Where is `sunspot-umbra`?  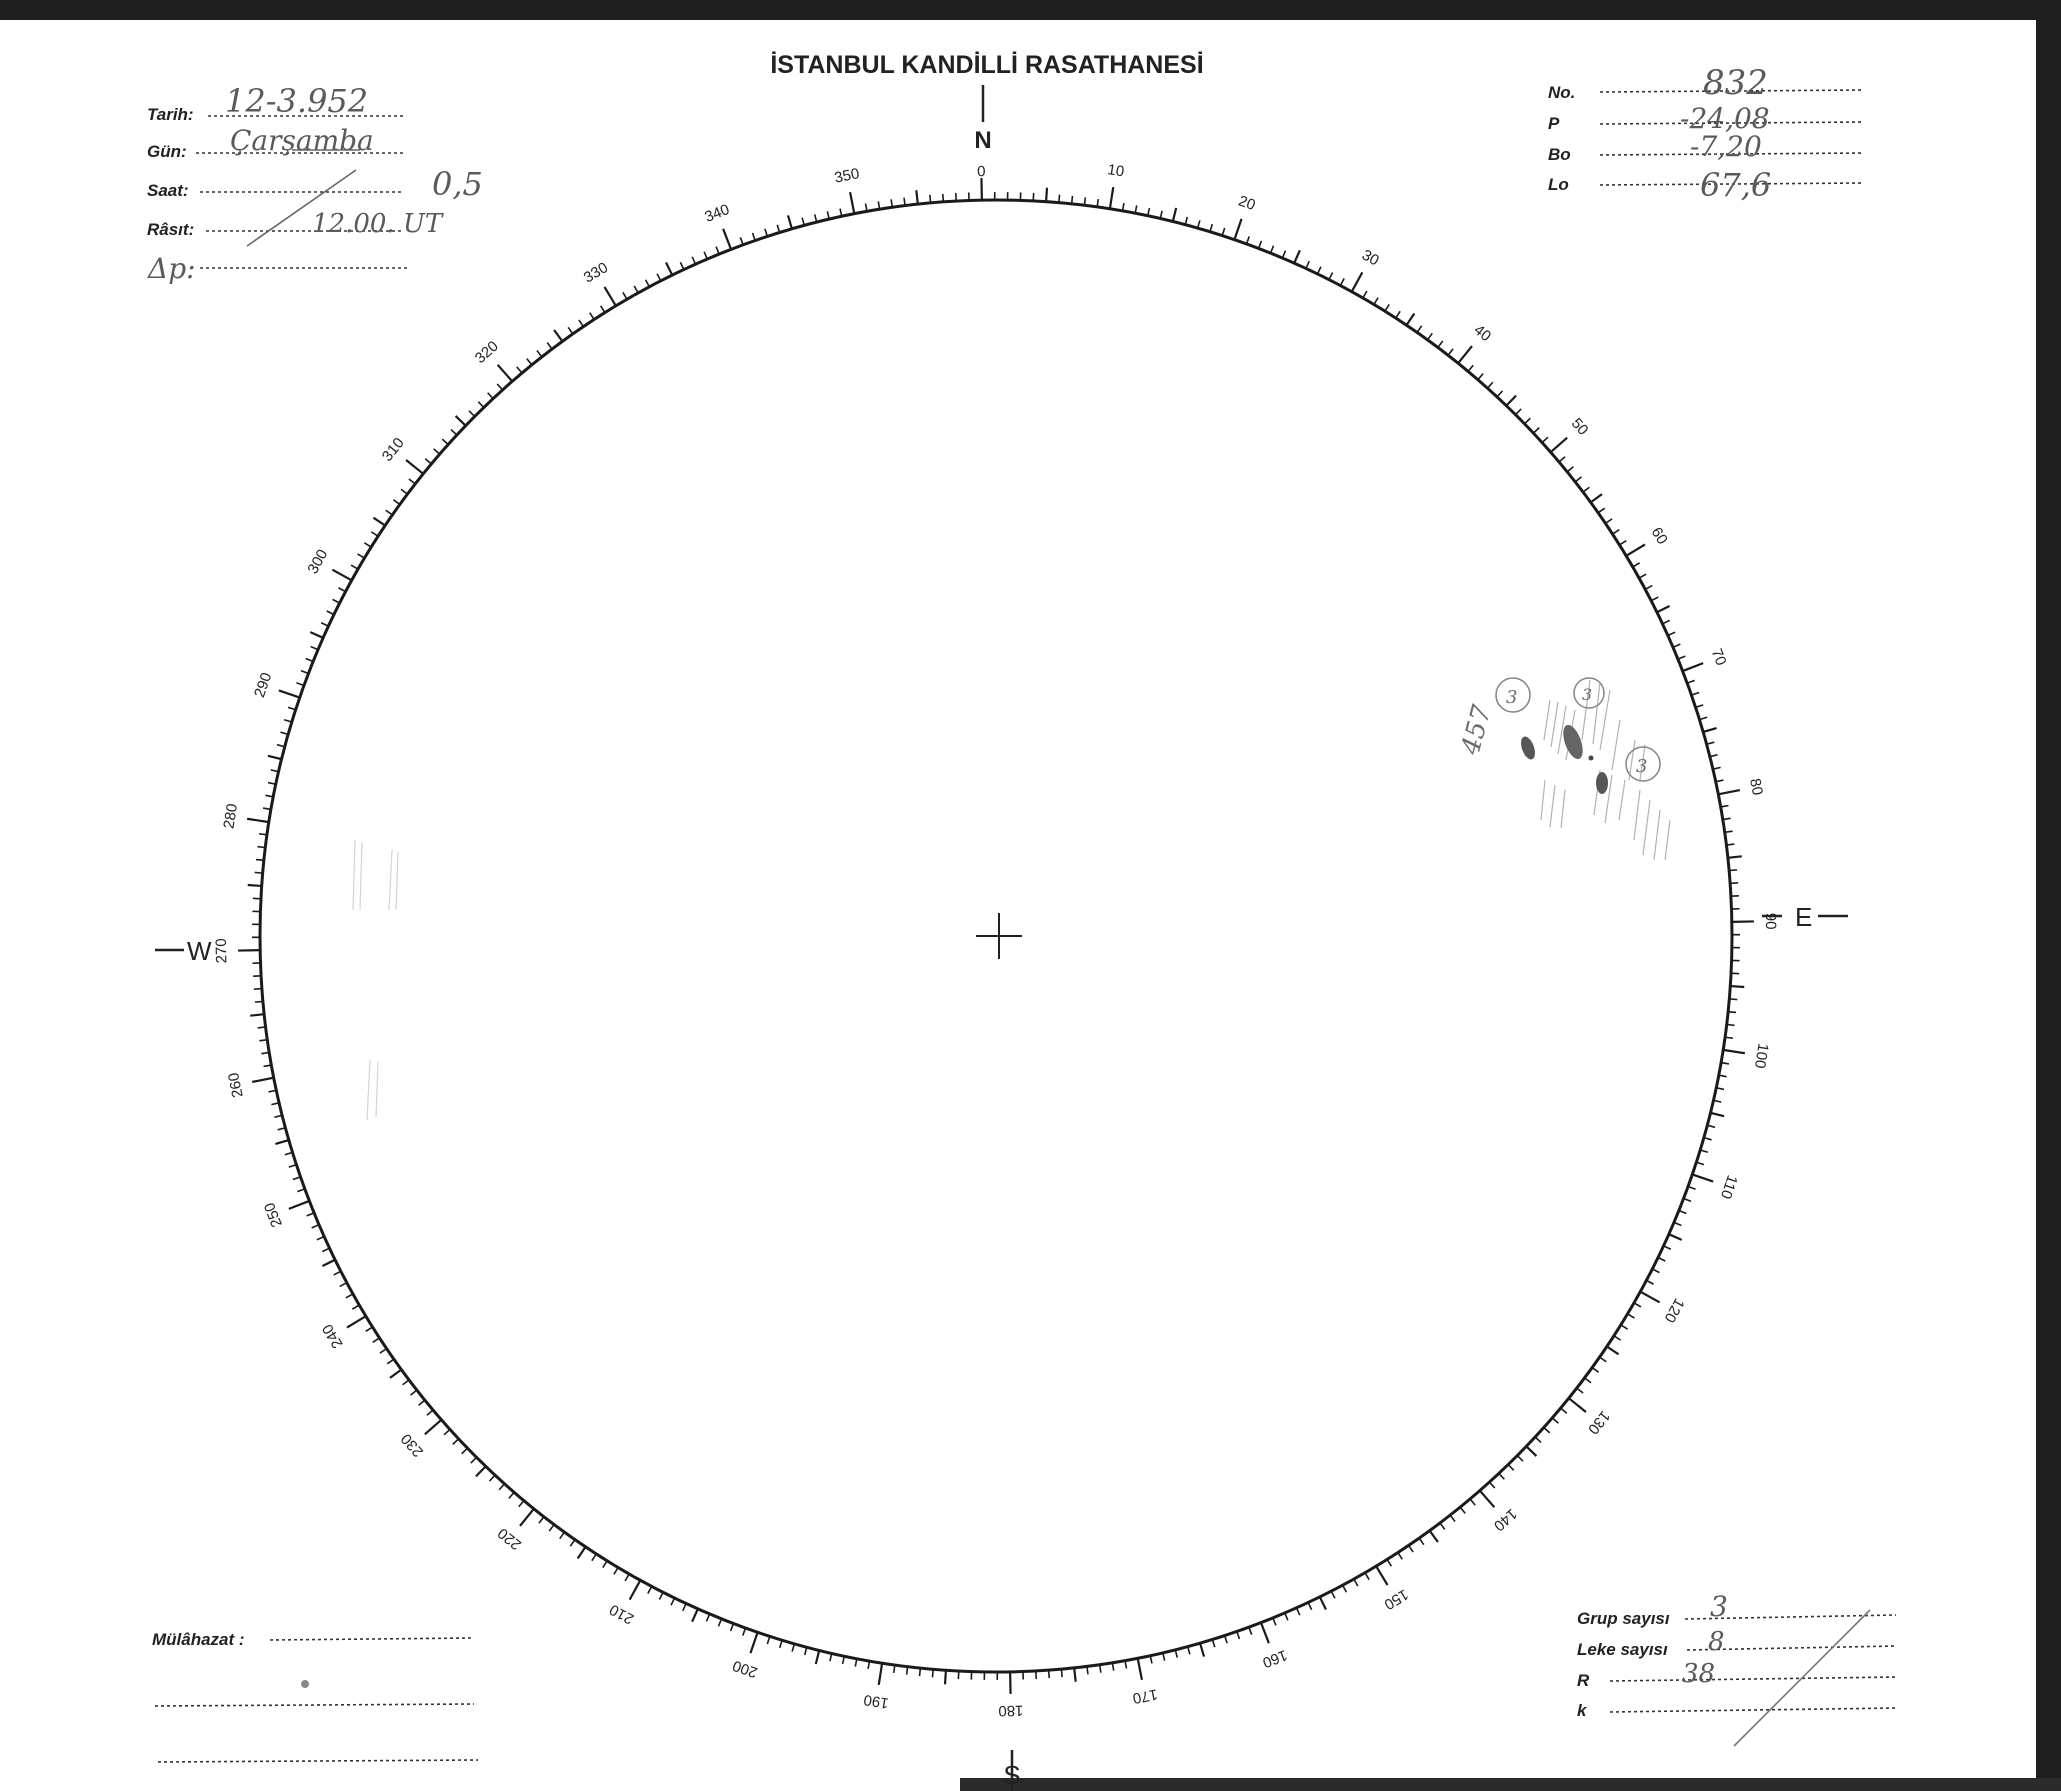 sunspot-umbra is located at coordinates (1591, 758).